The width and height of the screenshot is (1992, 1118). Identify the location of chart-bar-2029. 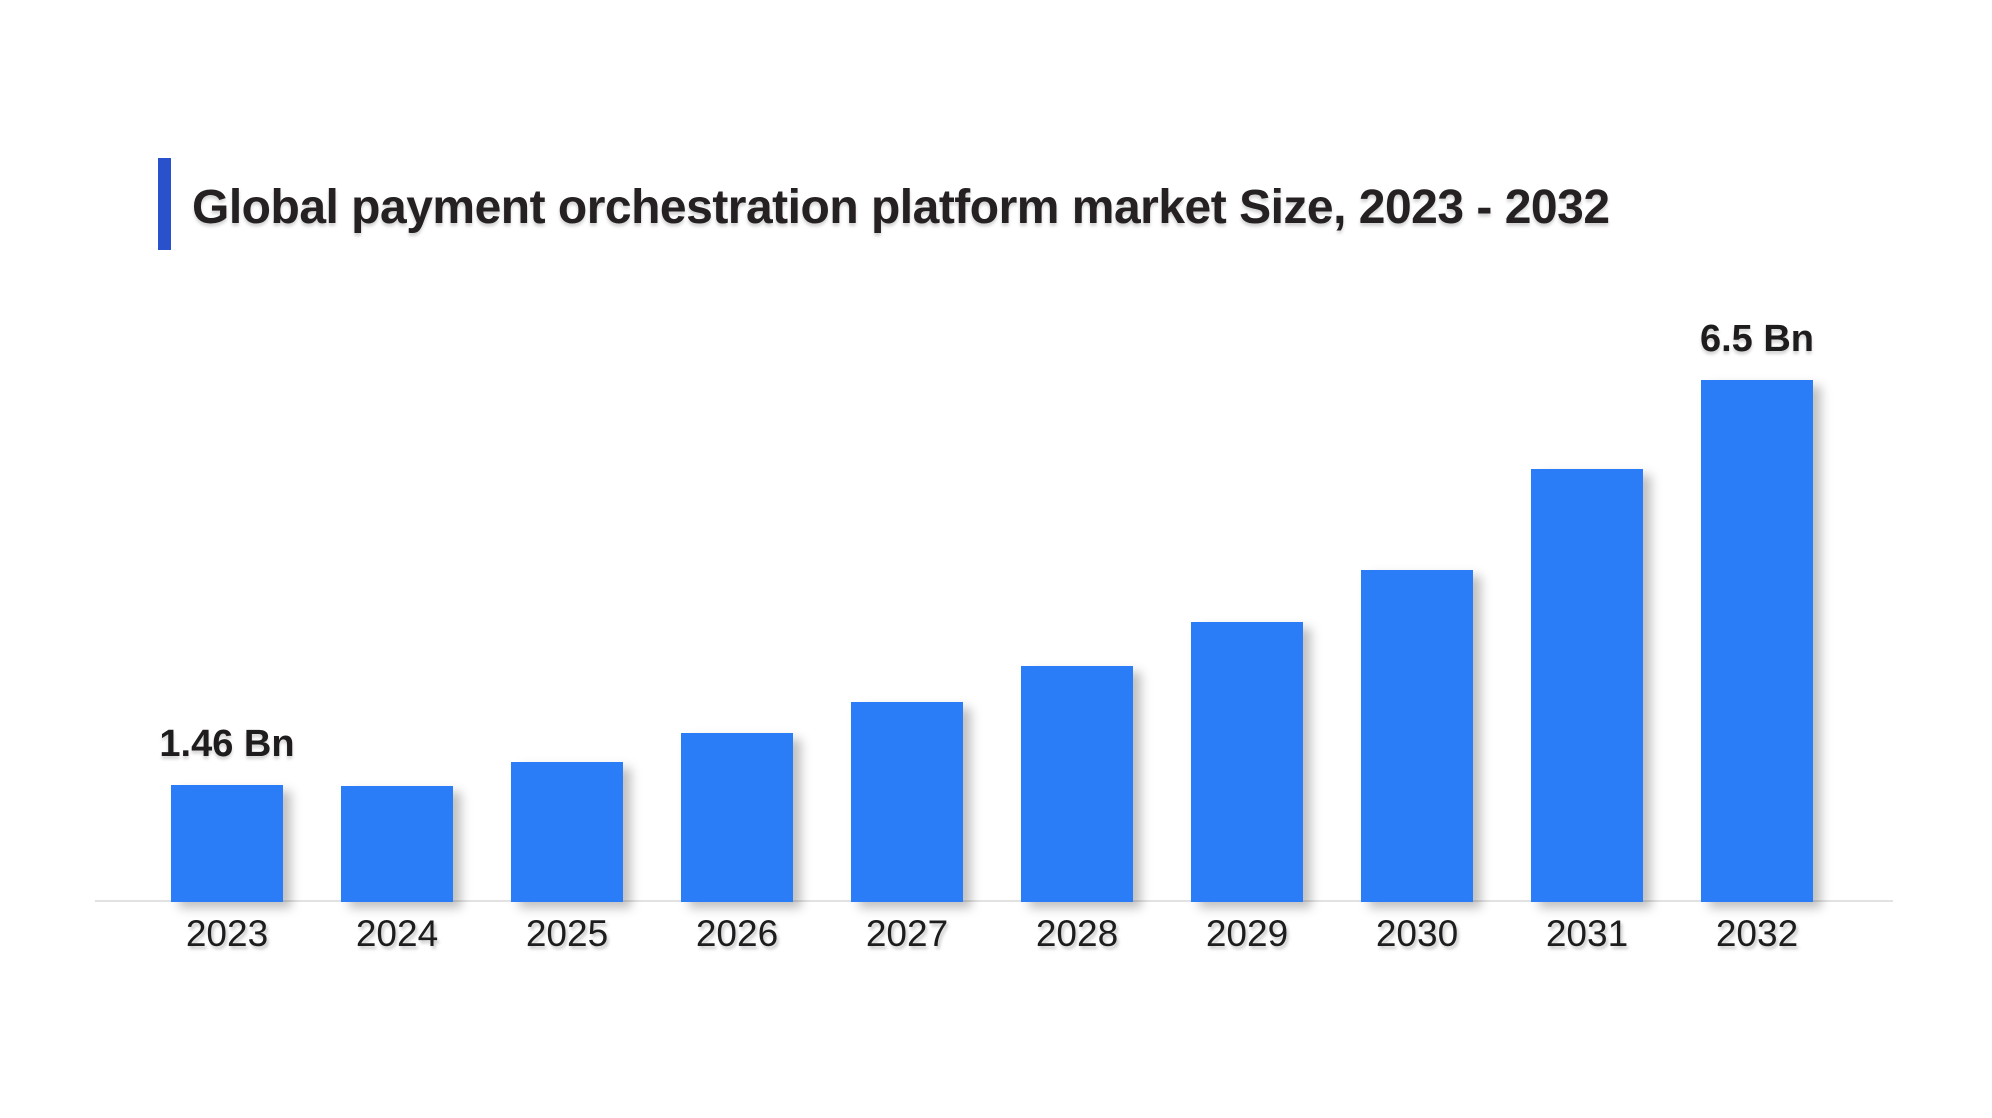
(1247, 762).